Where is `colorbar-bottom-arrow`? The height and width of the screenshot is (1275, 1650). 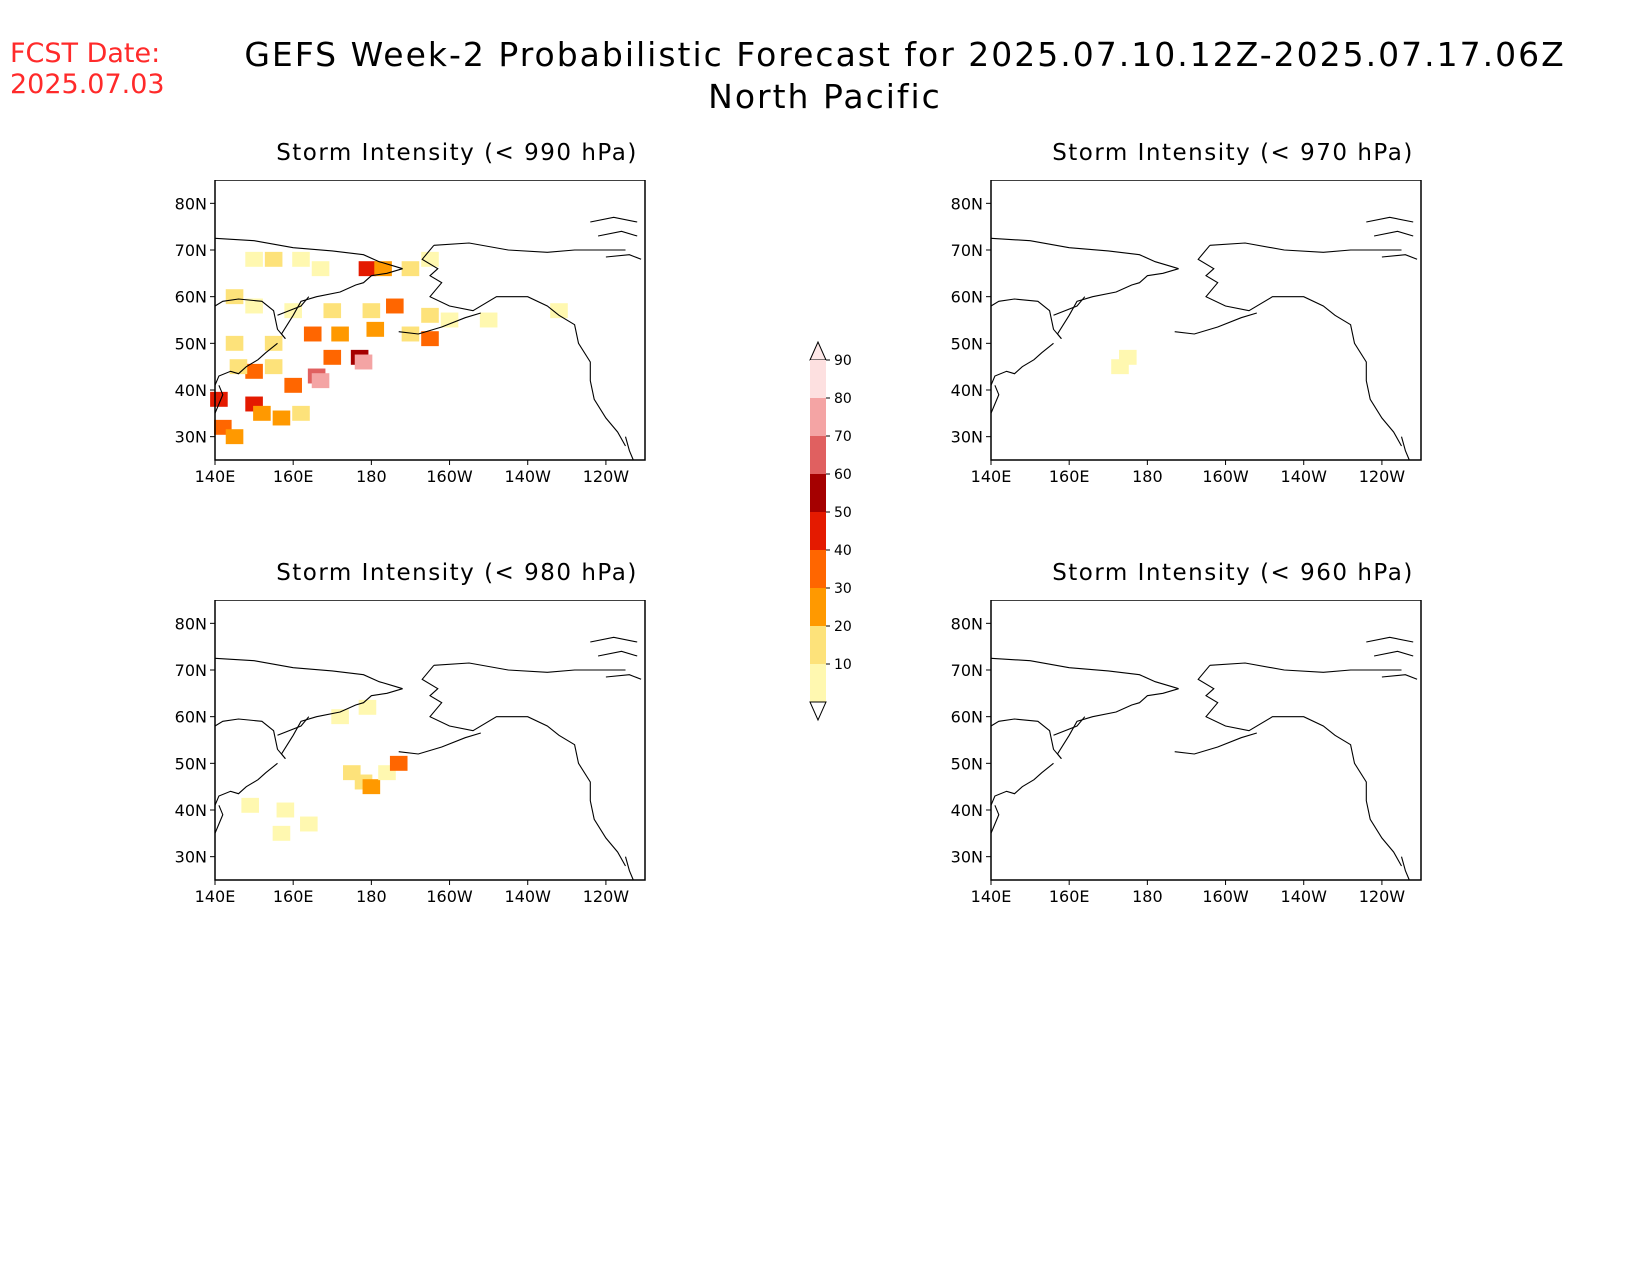 colorbar-bottom-arrow is located at coordinates (818, 711).